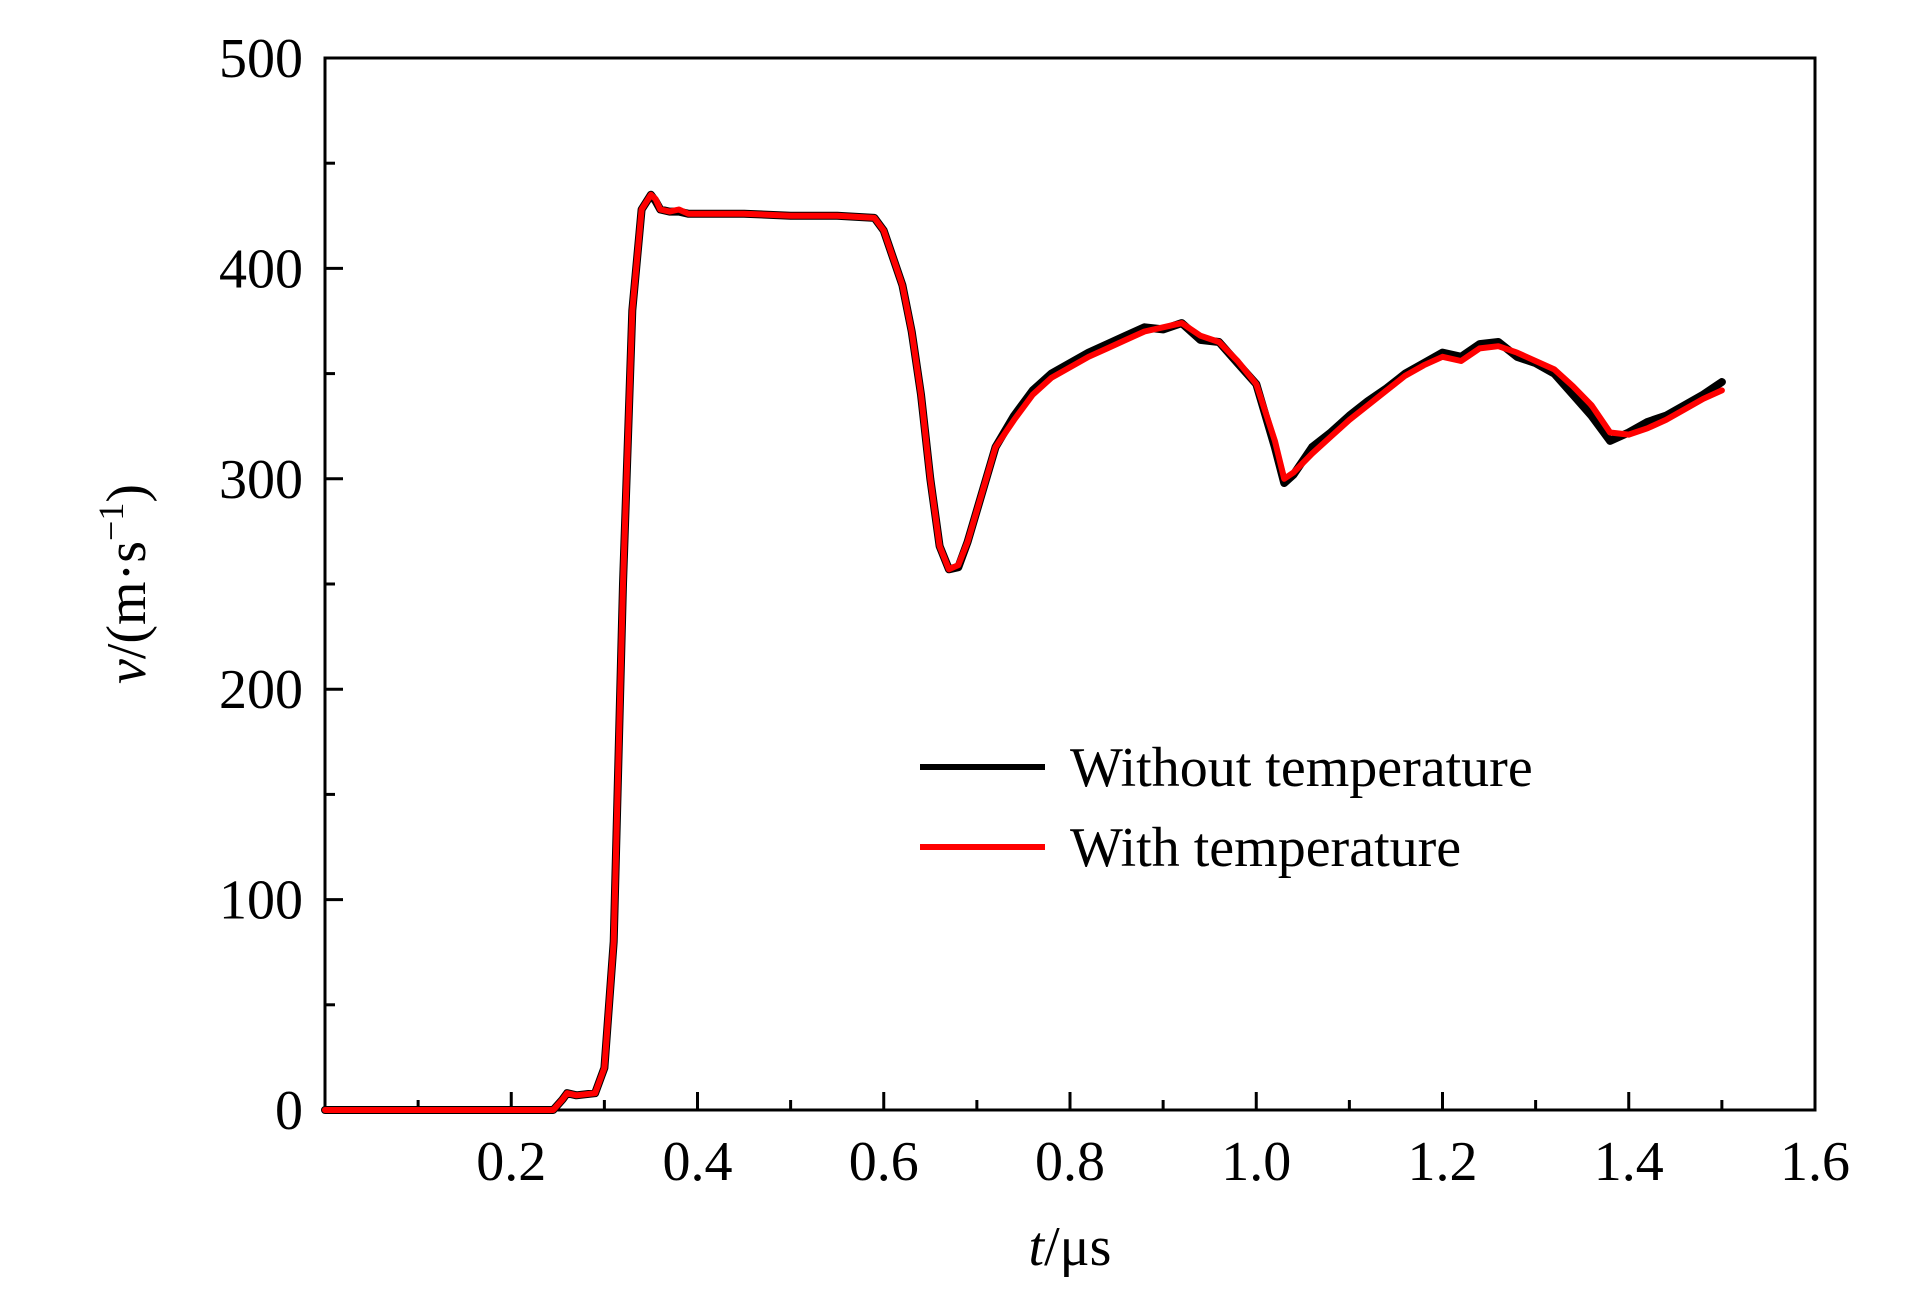 This screenshot has height=1299, width=1923. What do you see at coordinates (127, 600) in the screenshot?
I see `y-axis-unit: /(m·s` at bounding box center [127, 600].